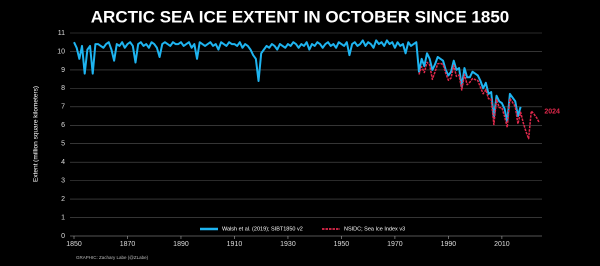 The width and height of the screenshot is (600, 266). I want to click on x-tick-label: 1970, so click(395, 244).